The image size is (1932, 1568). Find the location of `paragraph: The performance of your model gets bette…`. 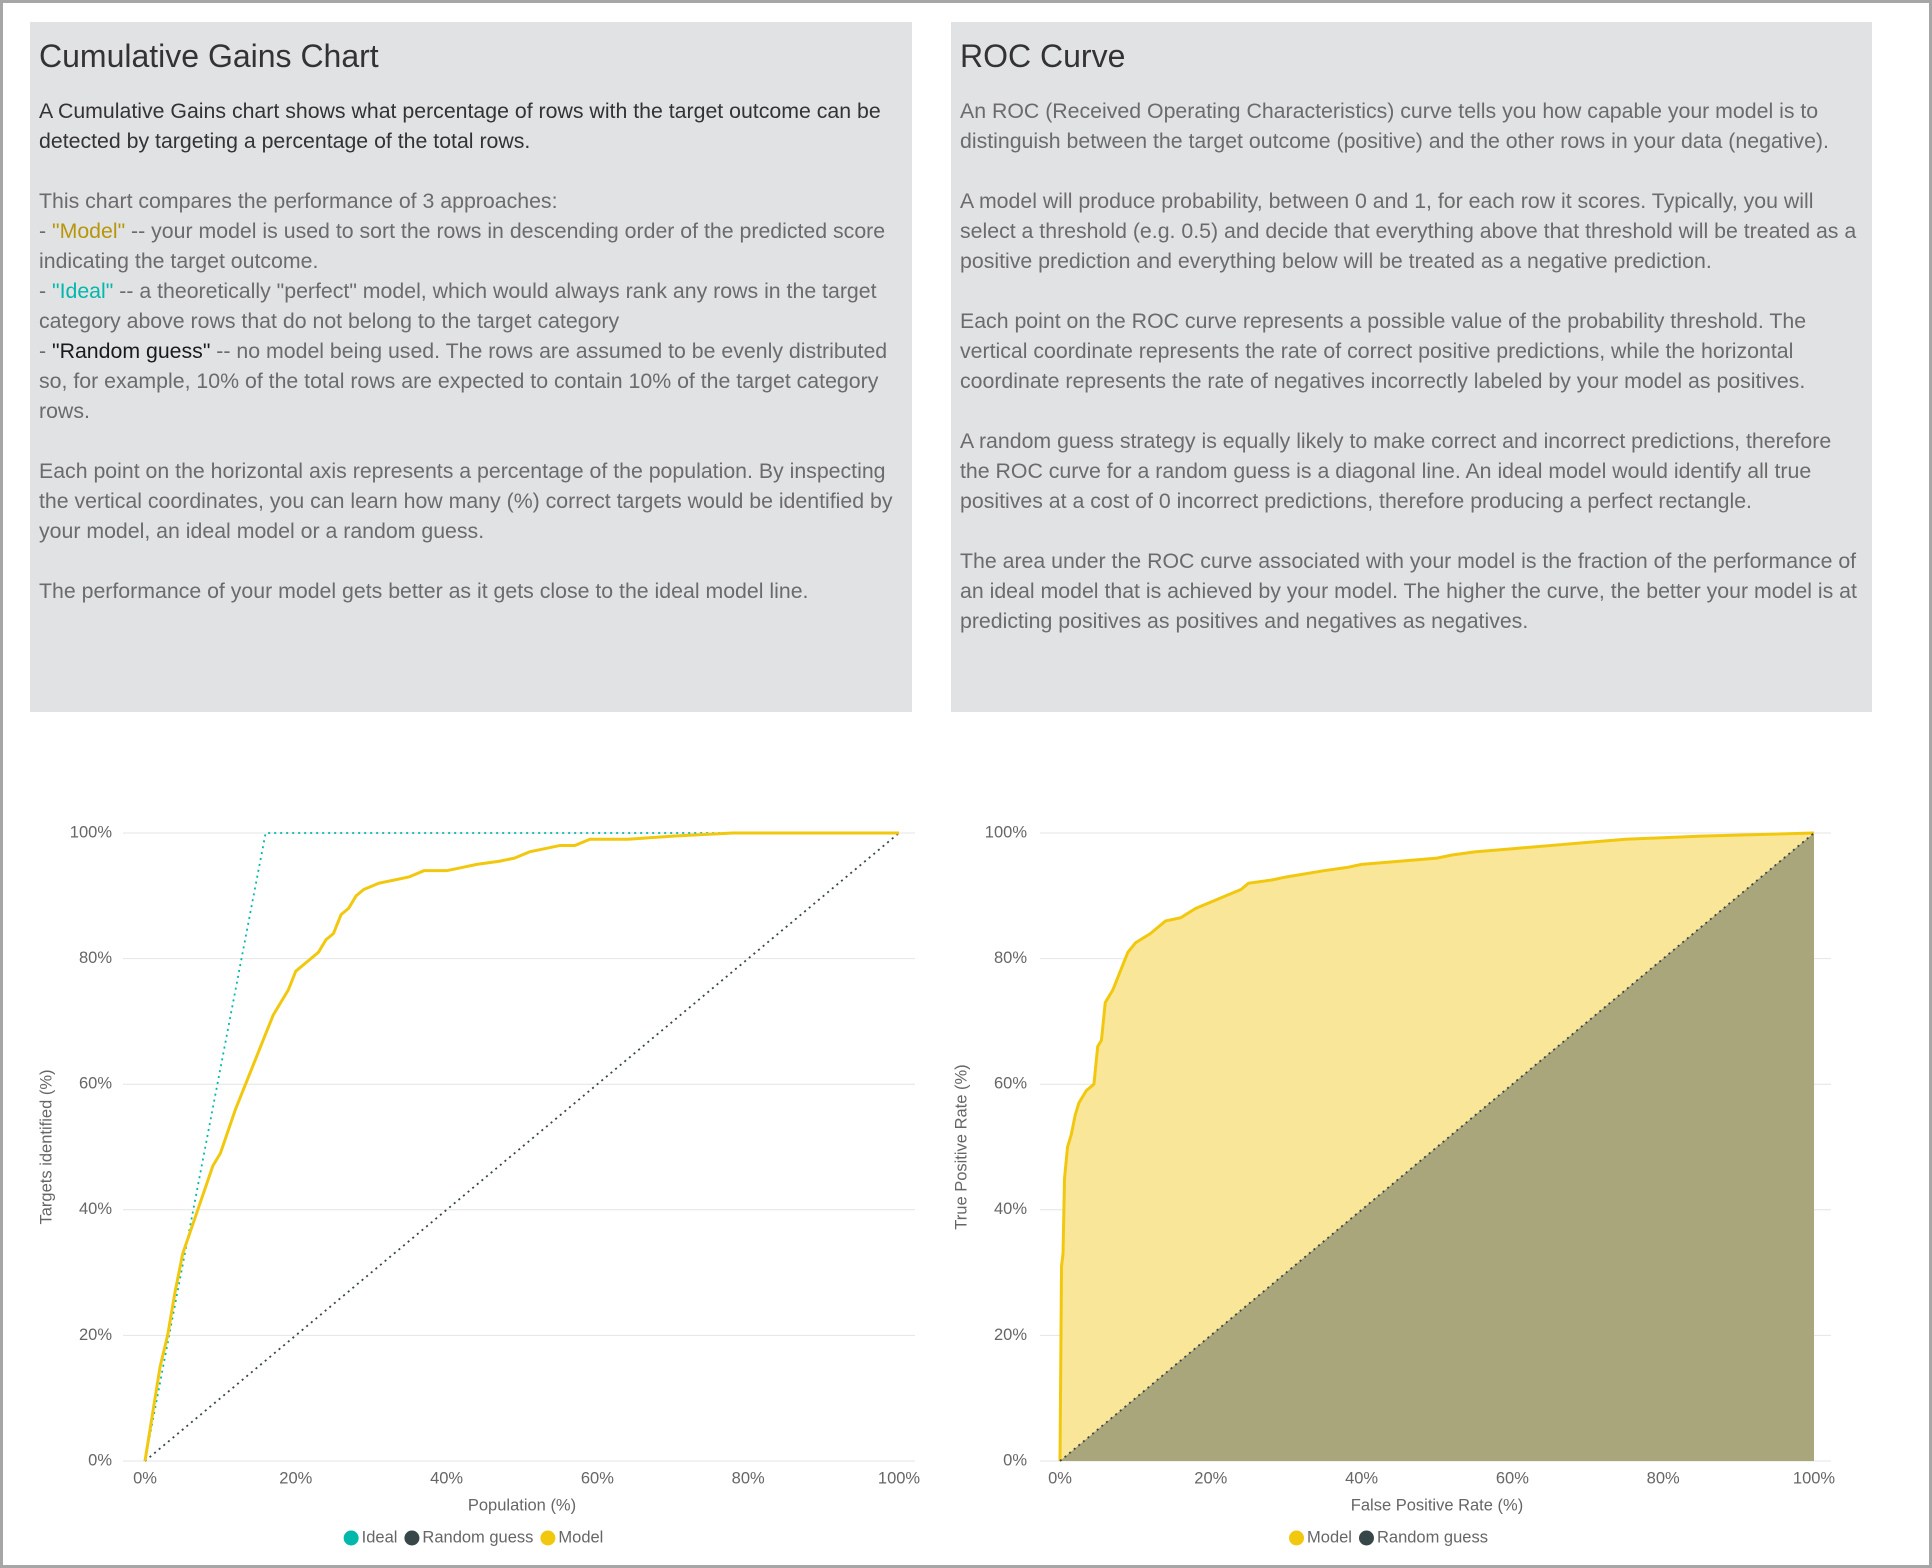

paragraph: The performance of your model gets bette… is located at coordinates (424, 591).